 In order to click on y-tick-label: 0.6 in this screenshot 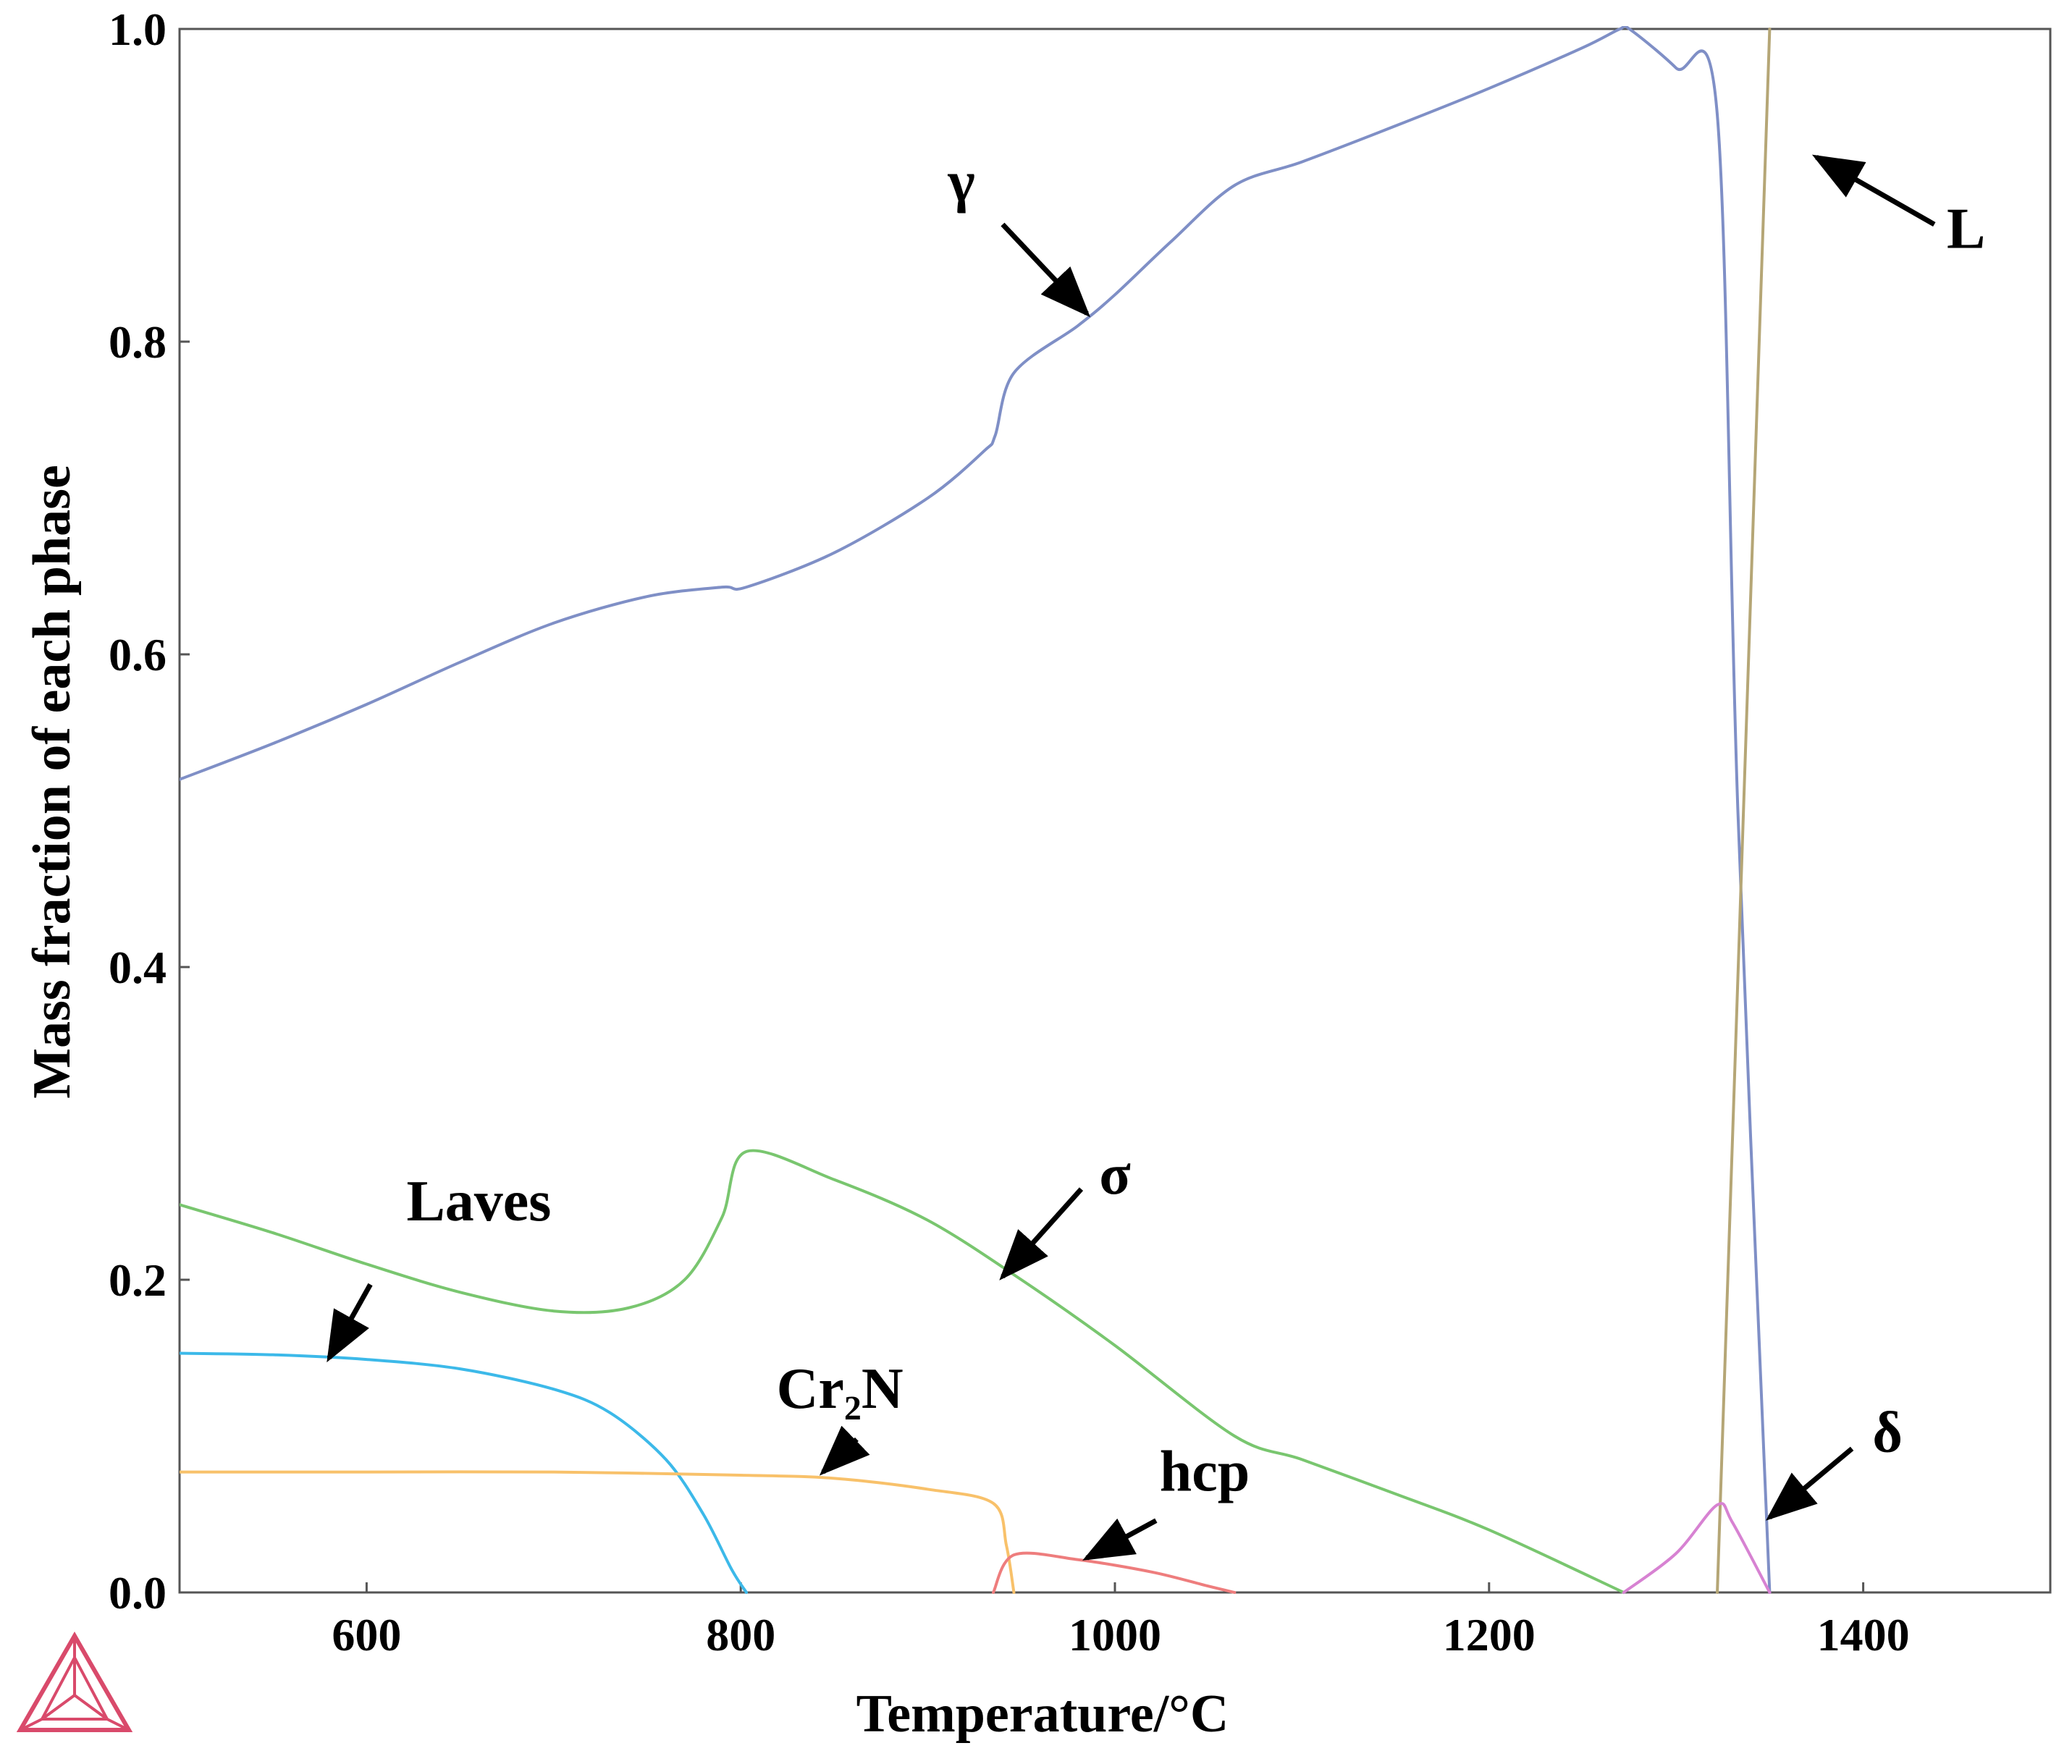, I will do `click(138, 654)`.